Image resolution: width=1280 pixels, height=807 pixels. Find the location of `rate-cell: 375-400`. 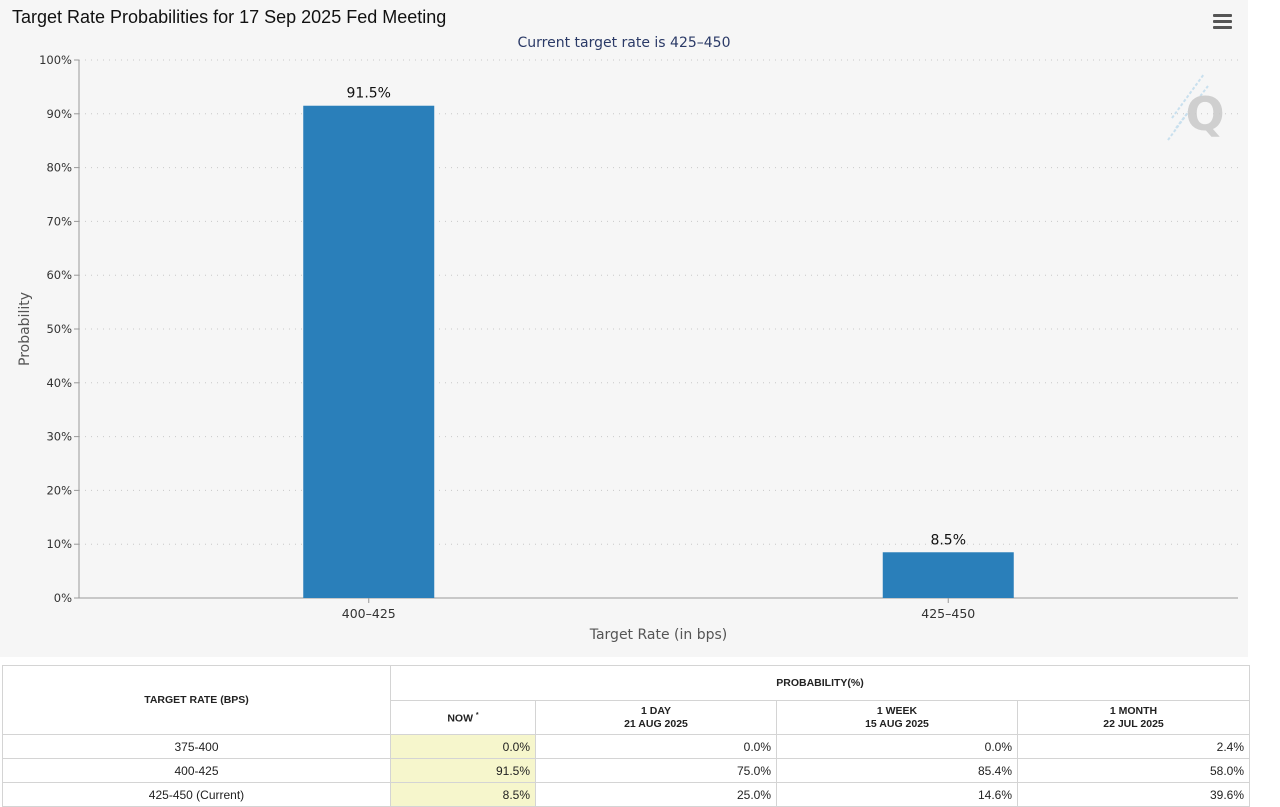

rate-cell: 375-400 is located at coordinates (196, 746).